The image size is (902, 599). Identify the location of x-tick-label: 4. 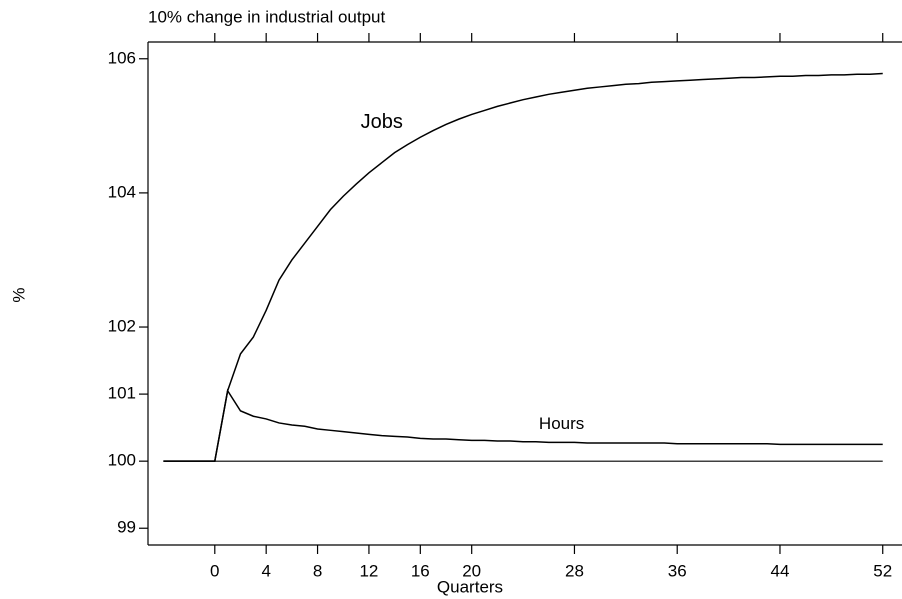
(265, 570).